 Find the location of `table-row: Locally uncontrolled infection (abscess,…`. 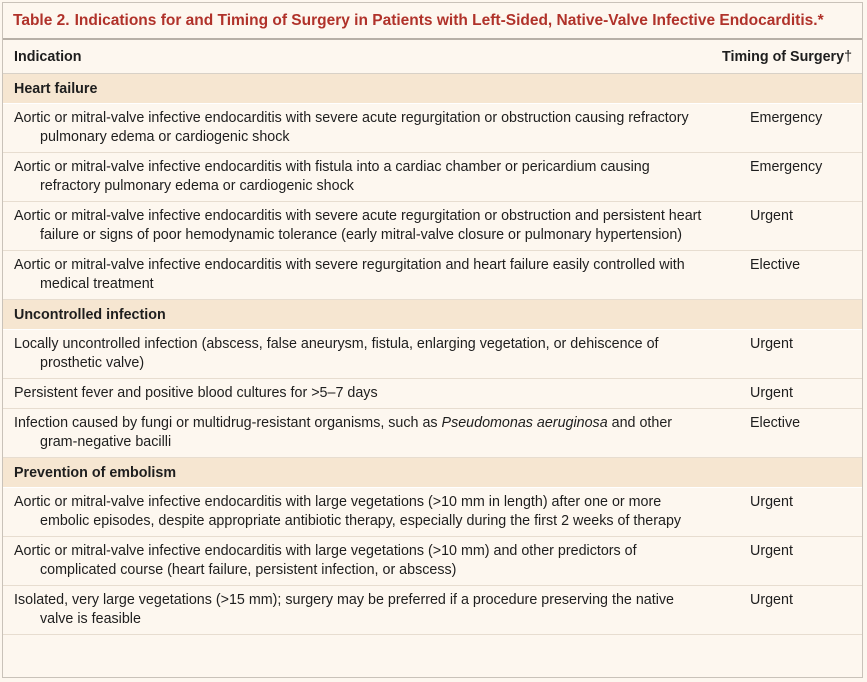

table-row: Locally uncontrolled infection (abscess,… is located at coordinates (432, 354).